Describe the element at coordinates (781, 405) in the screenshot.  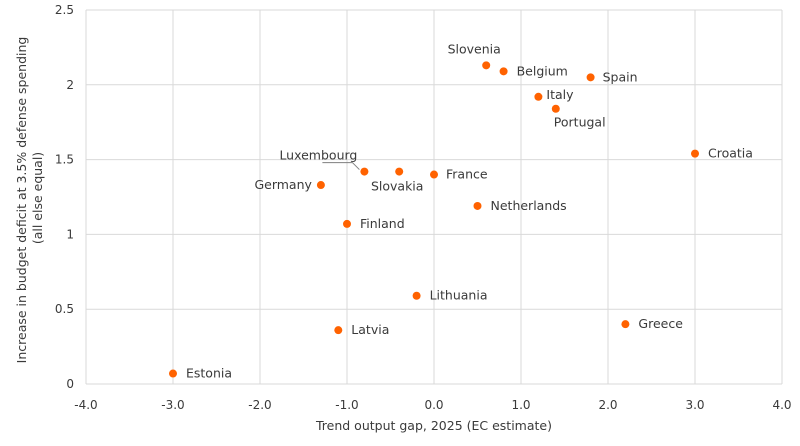
I see `x-tick-label: 4.0` at that location.